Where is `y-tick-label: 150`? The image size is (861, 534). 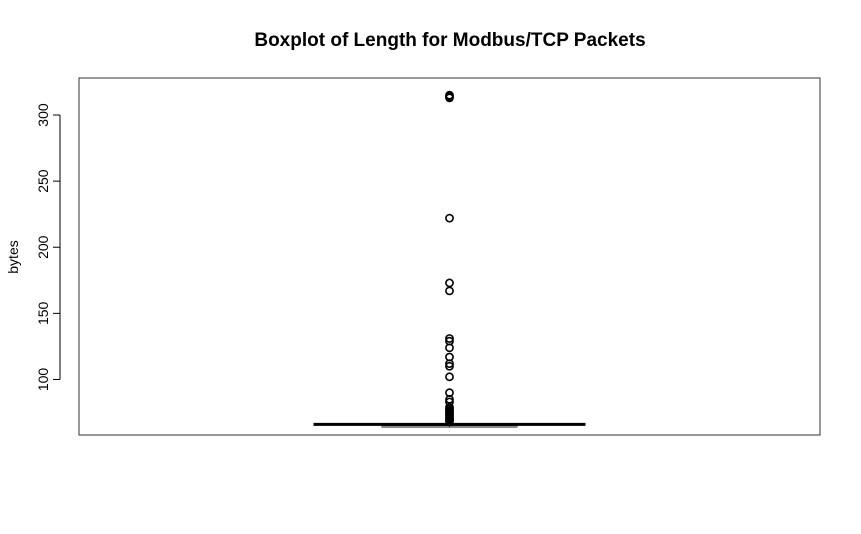
y-tick-label: 150 is located at coordinates (43, 313).